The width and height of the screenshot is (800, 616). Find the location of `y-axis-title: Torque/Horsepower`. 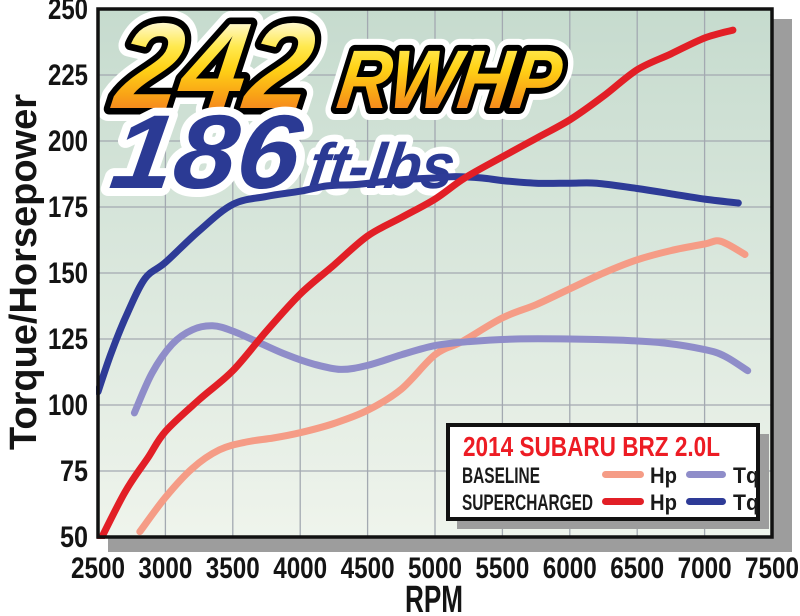

y-axis-title: Torque/Horsepower is located at coordinates (24, 272).